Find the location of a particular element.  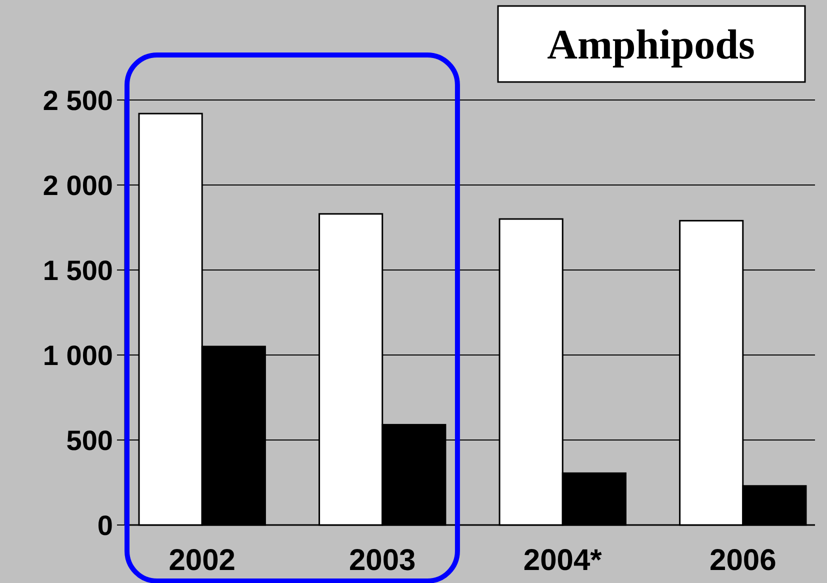

y-tick-label: 2 000 is located at coordinates (77, 185).